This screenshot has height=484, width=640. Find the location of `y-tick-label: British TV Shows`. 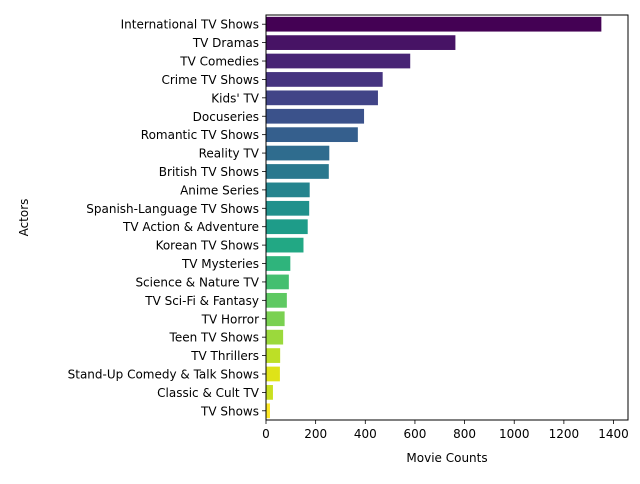

y-tick-label: British TV Shows is located at coordinates (209, 172).